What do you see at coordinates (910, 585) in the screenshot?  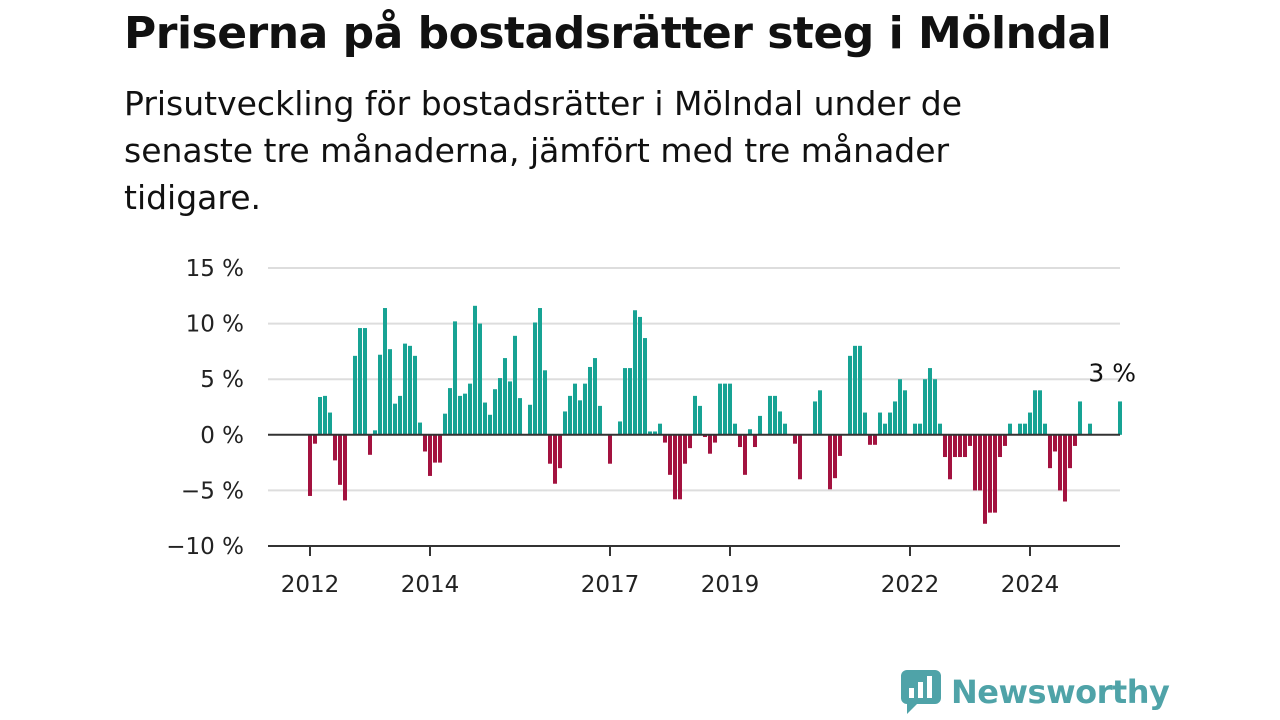 I see `x-tick-label: 2022` at bounding box center [910, 585].